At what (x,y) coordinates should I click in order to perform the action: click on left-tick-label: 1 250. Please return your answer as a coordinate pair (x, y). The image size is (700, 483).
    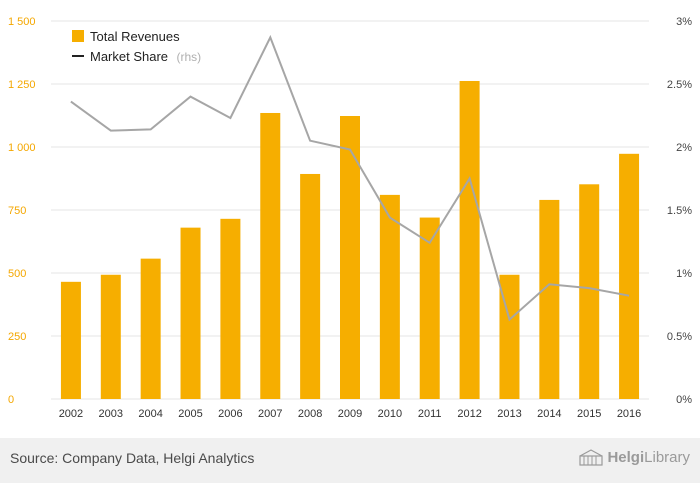
    Looking at the image, I should click on (22, 85).